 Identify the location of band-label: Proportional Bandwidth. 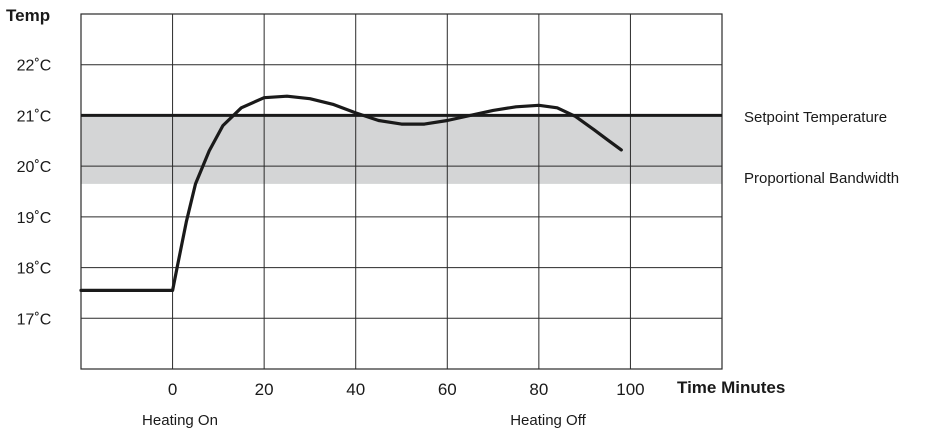
(821, 178).